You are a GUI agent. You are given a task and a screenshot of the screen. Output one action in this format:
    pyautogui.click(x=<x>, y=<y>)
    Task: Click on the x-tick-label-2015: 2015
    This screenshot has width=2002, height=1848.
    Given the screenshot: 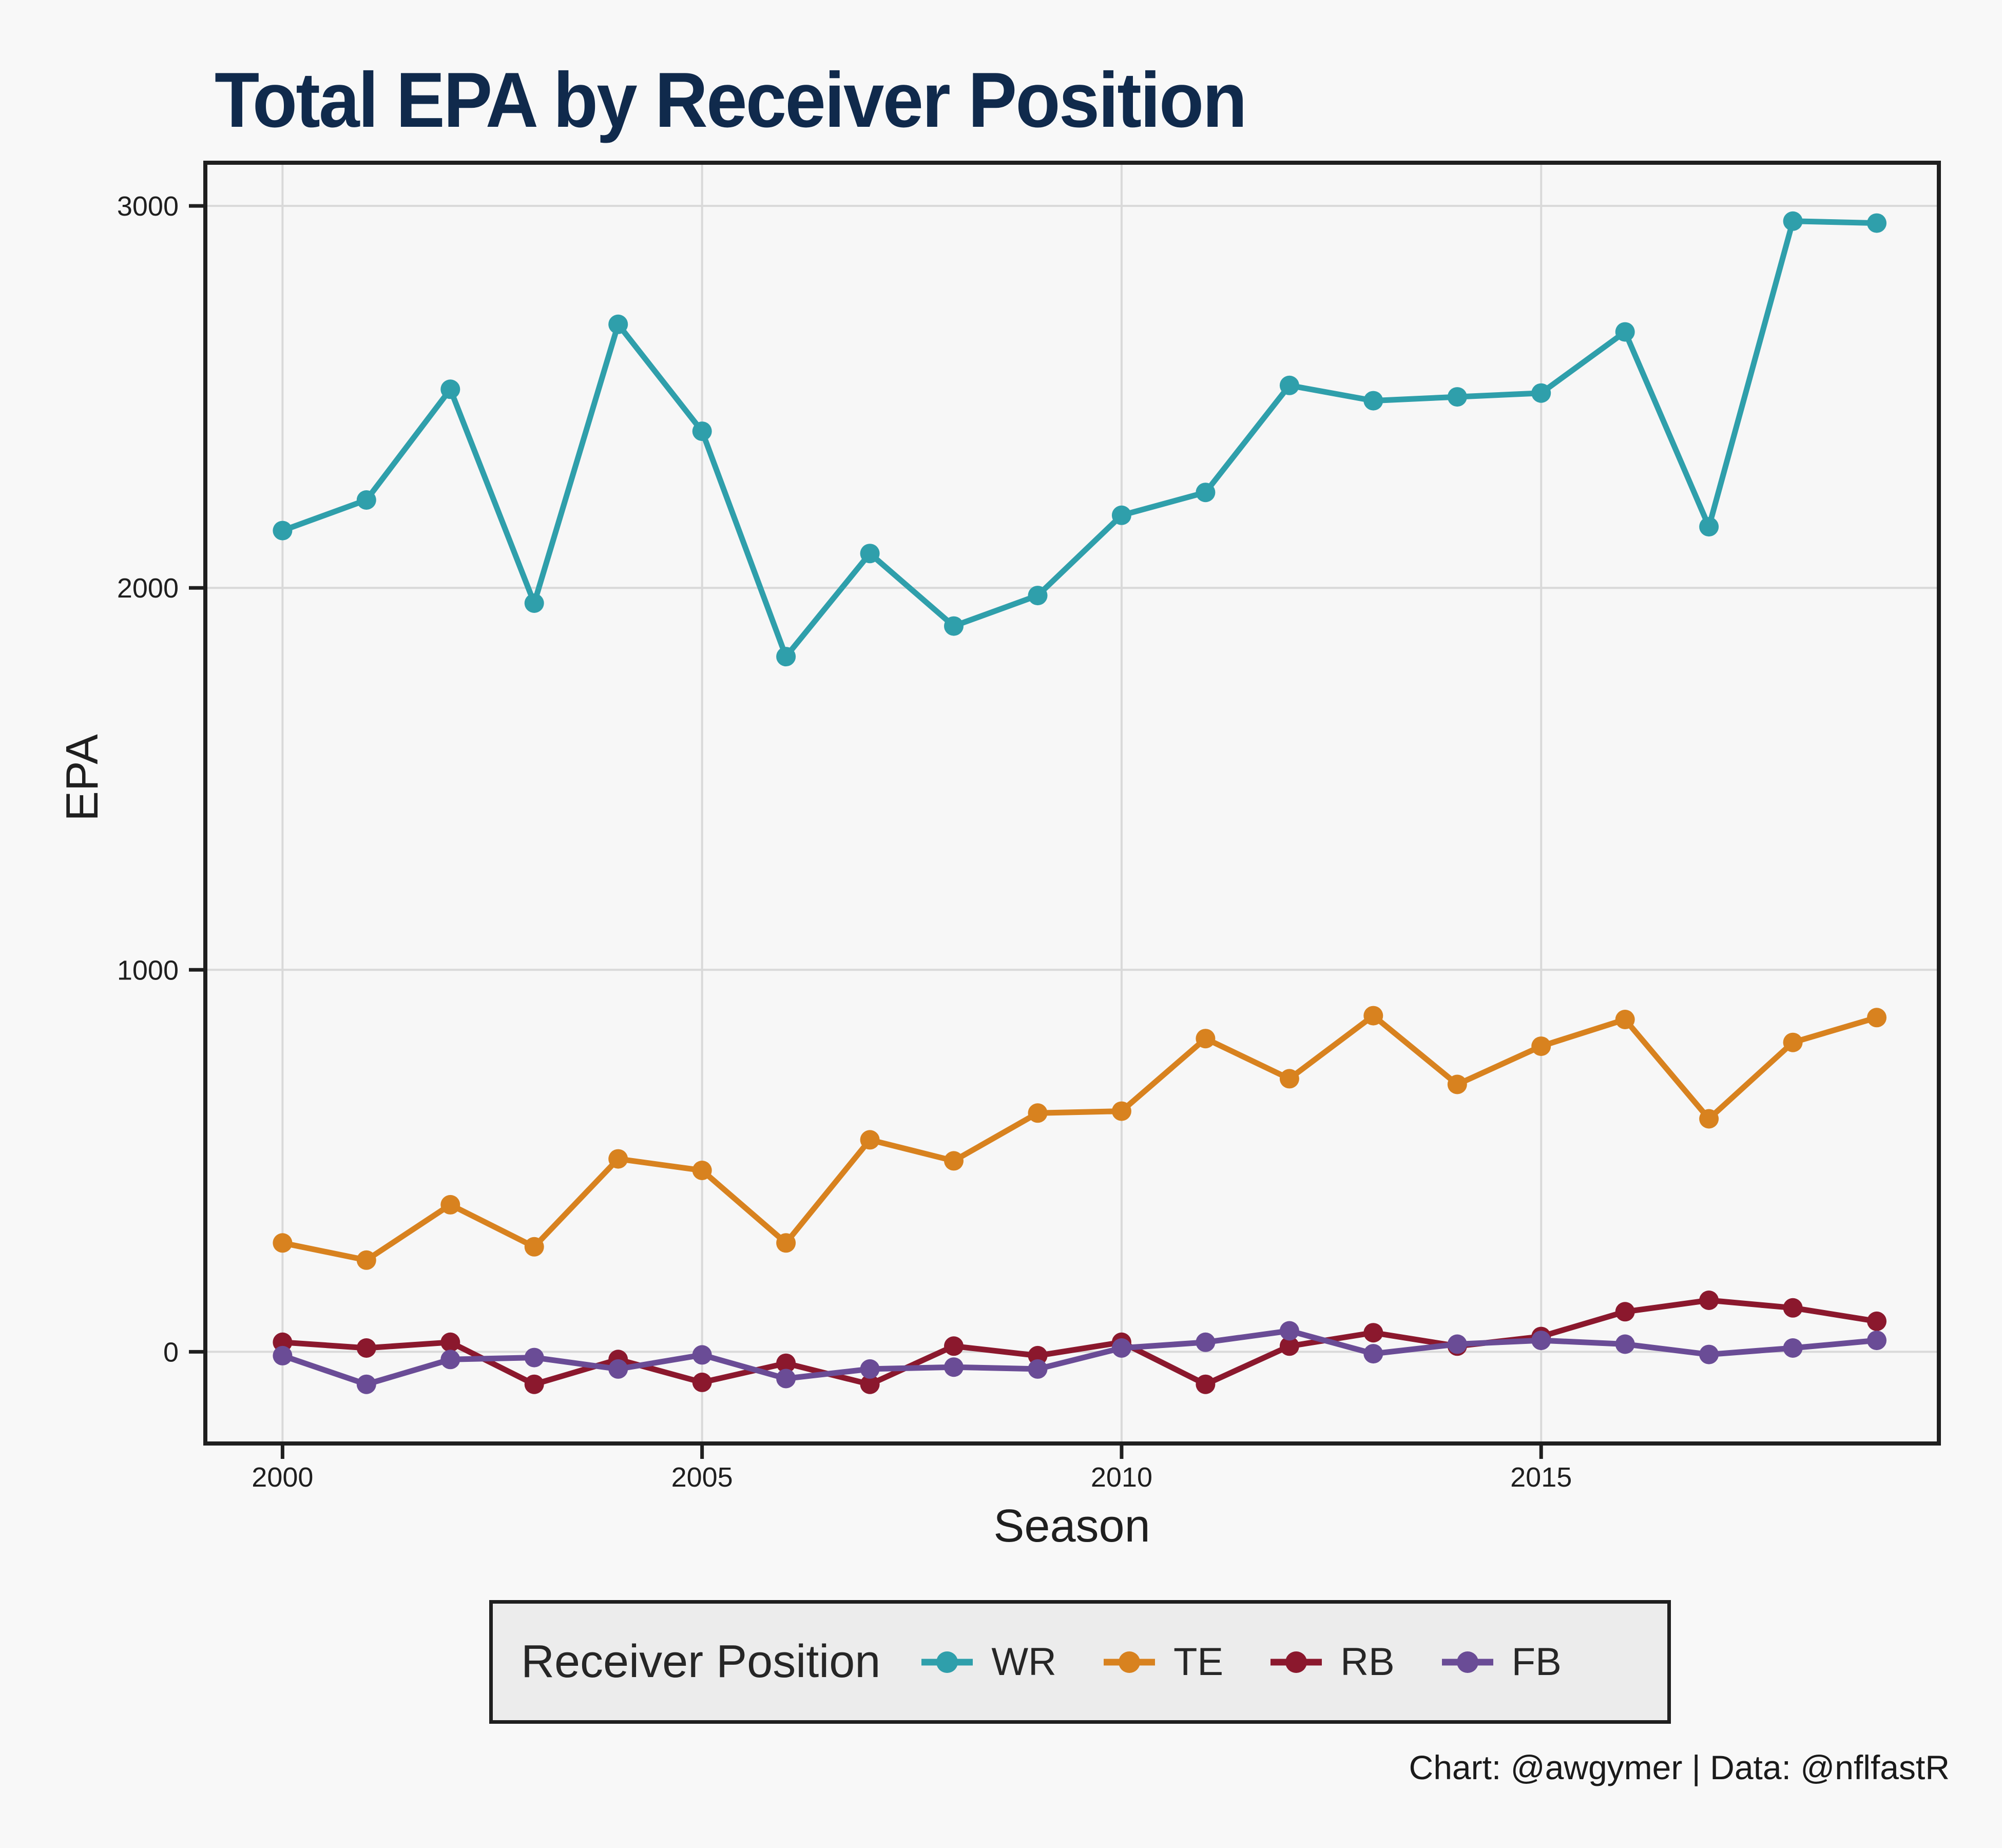 What is the action you would take?
    pyautogui.click(x=1541, y=1477)
    